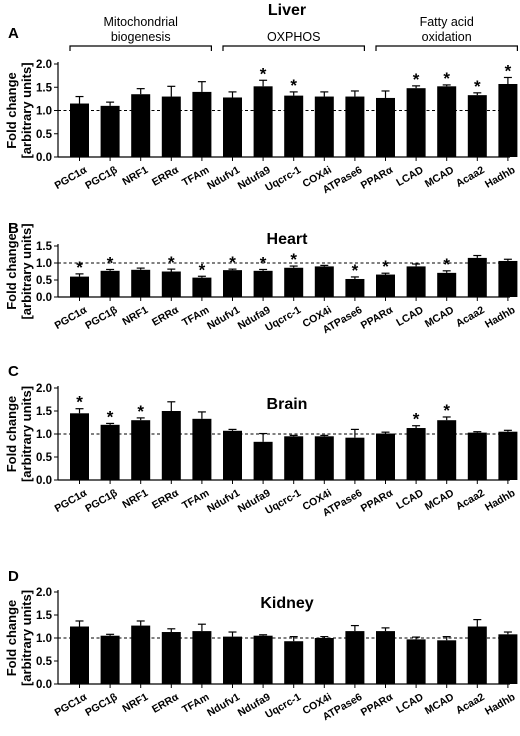  Describe the element at coordinates (470, 177) in the screenshot. I see `chart-1-xtick-label: Acaa2` at that location.